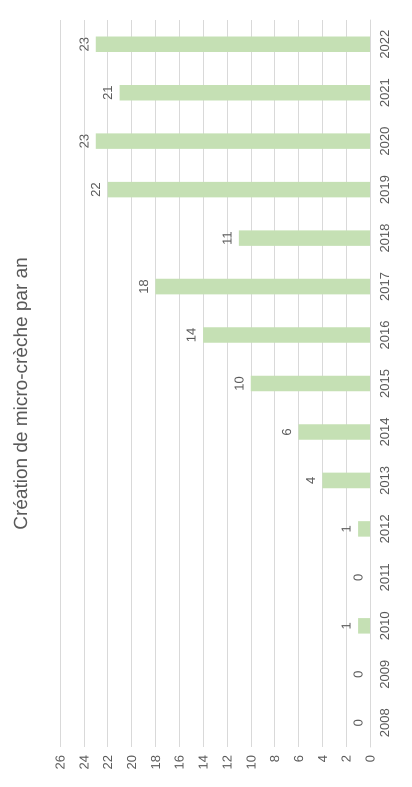 This screenshot has height=787, width=412. I want to click on x-tick-label: 8, so click(274, 758).